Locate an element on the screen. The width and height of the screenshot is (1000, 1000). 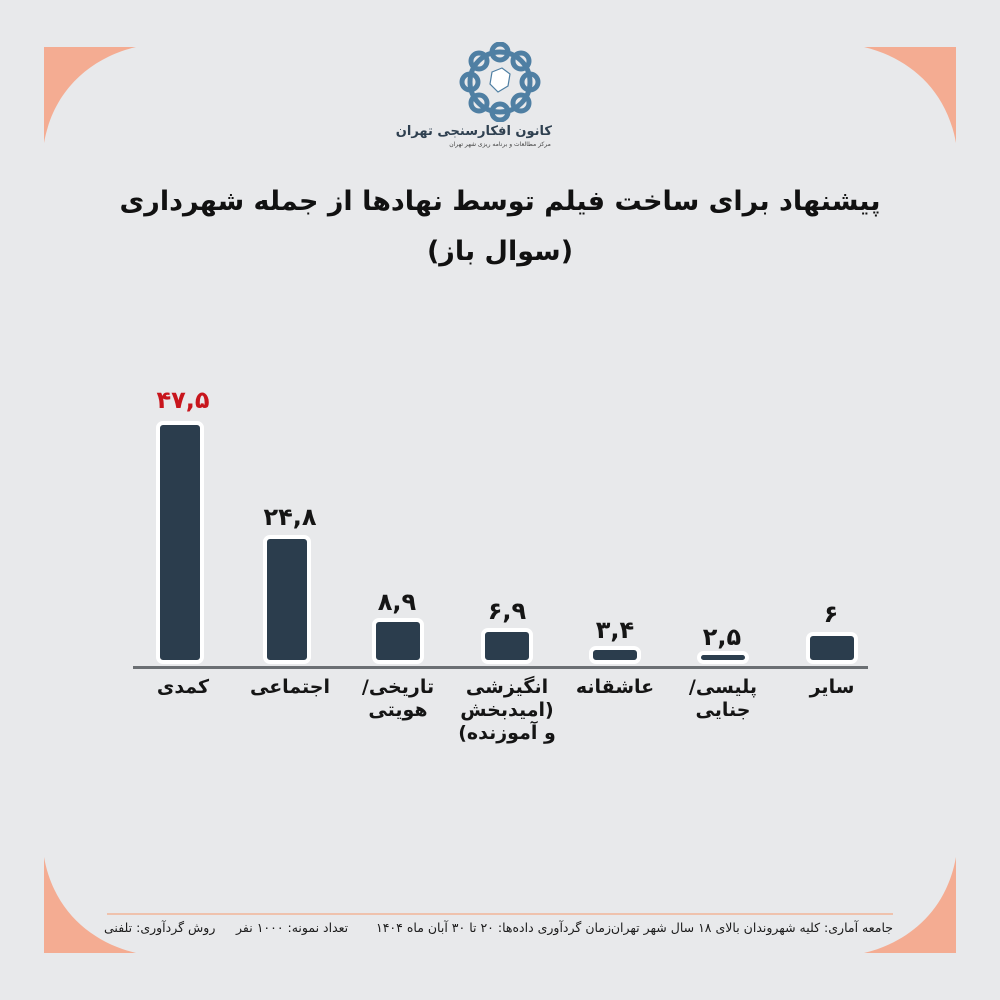
bar-value-label: ۸,۹ is located at coordinates (397, 602).